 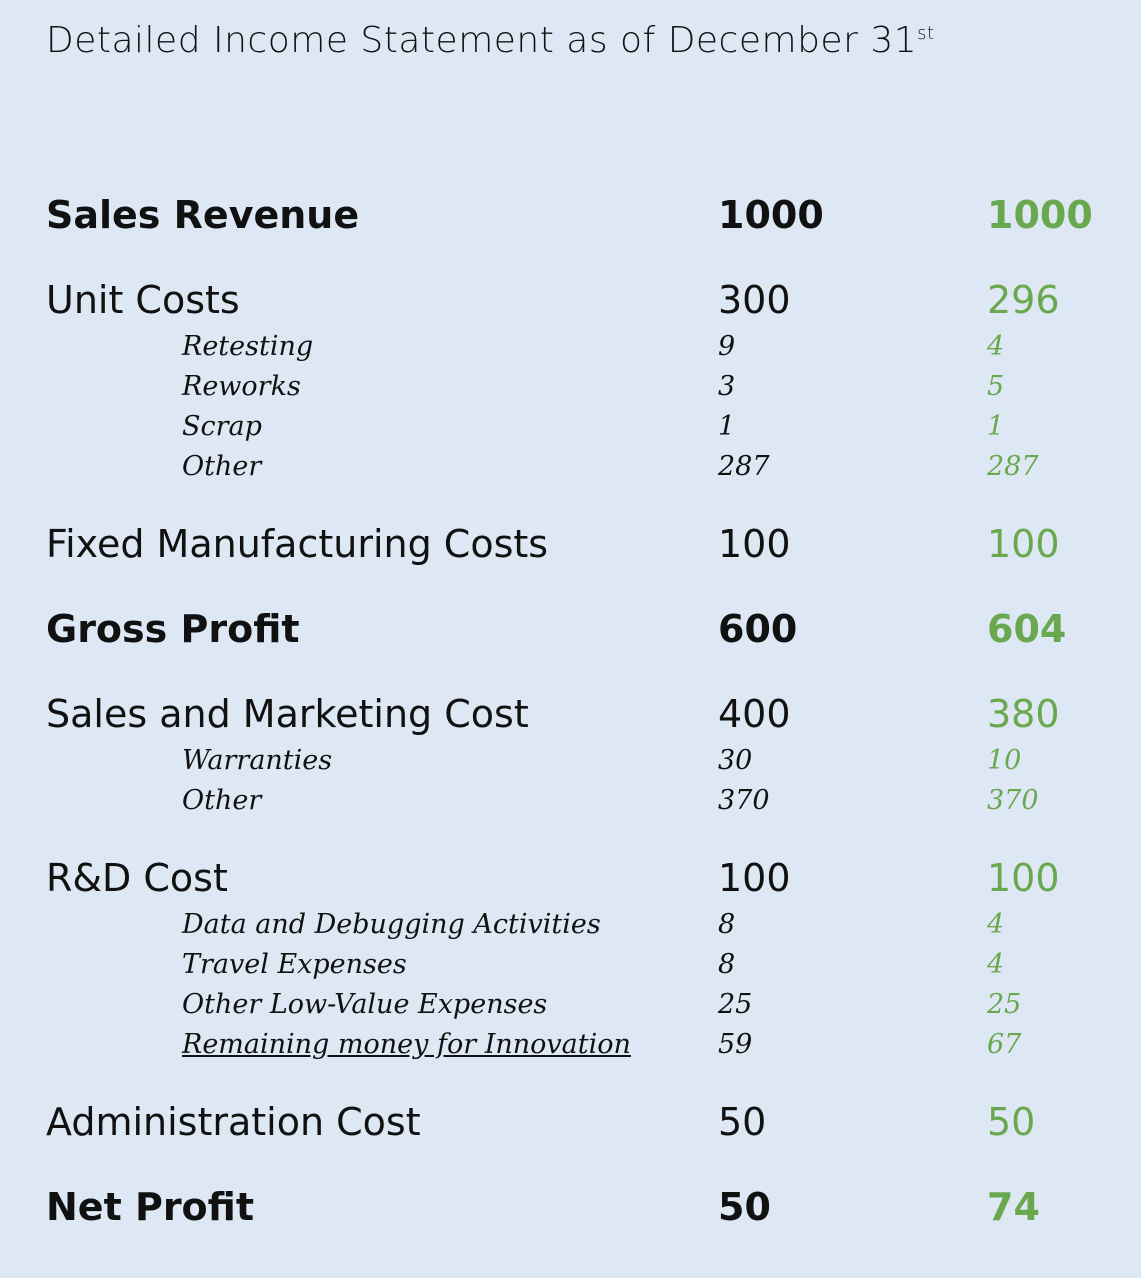 What do you see at coordinates (996, 426) in the screenshot?
I see `item-value-improved: 1` at bounding box center [996, 426].